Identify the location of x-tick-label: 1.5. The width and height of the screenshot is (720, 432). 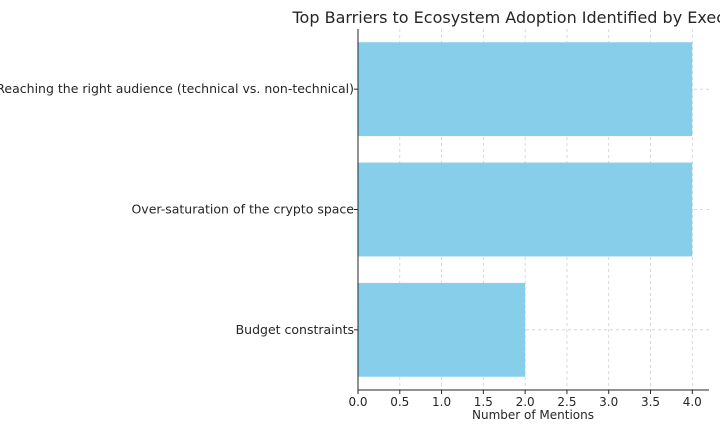
(483, 402).